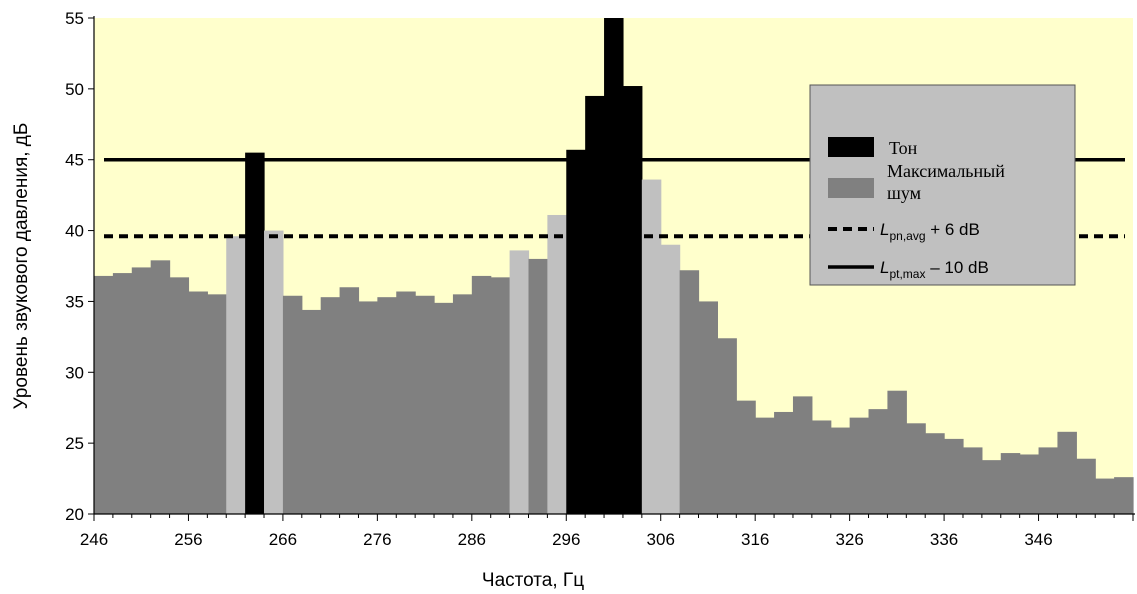 The height and width of the screenshot is (594, 1137). What do you see at coordinates (472, 539) in the screenshot?
I see `x-tick-label: 286` at bounding box center [472, 539].